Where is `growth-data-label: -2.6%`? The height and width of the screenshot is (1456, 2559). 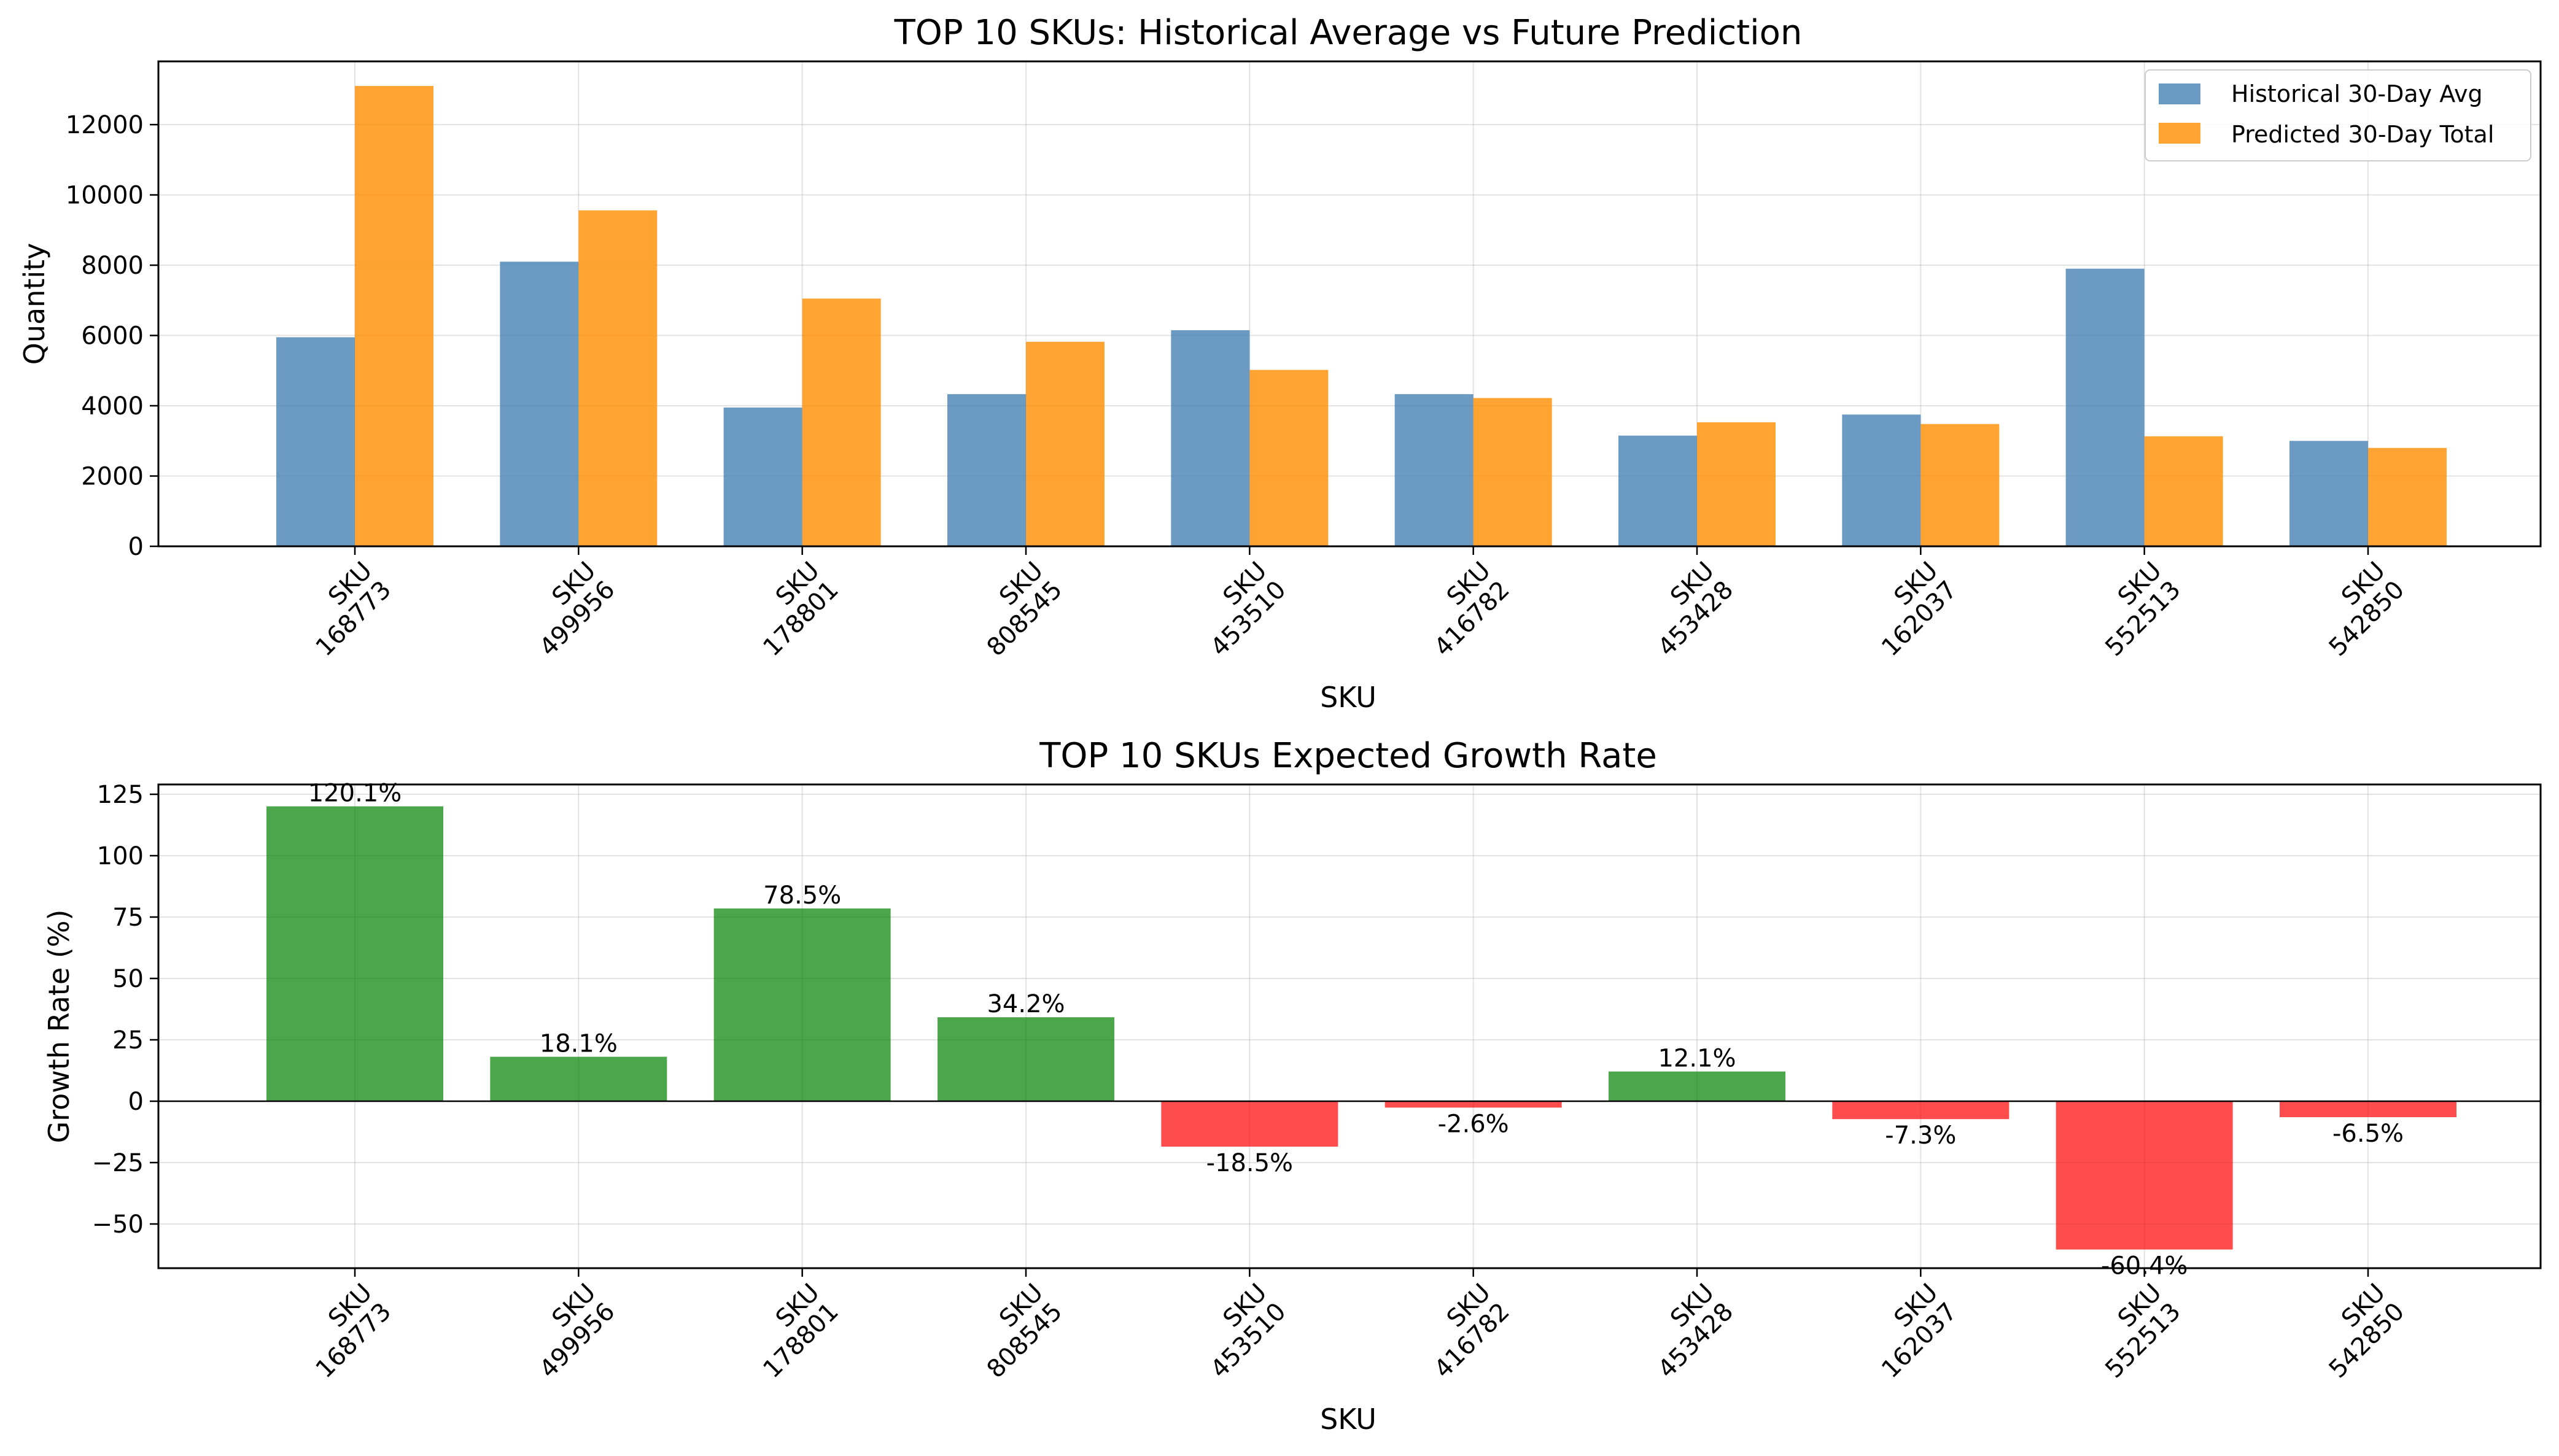 growth-data-label: -2.6% is located at coordinates (1473, 1124).